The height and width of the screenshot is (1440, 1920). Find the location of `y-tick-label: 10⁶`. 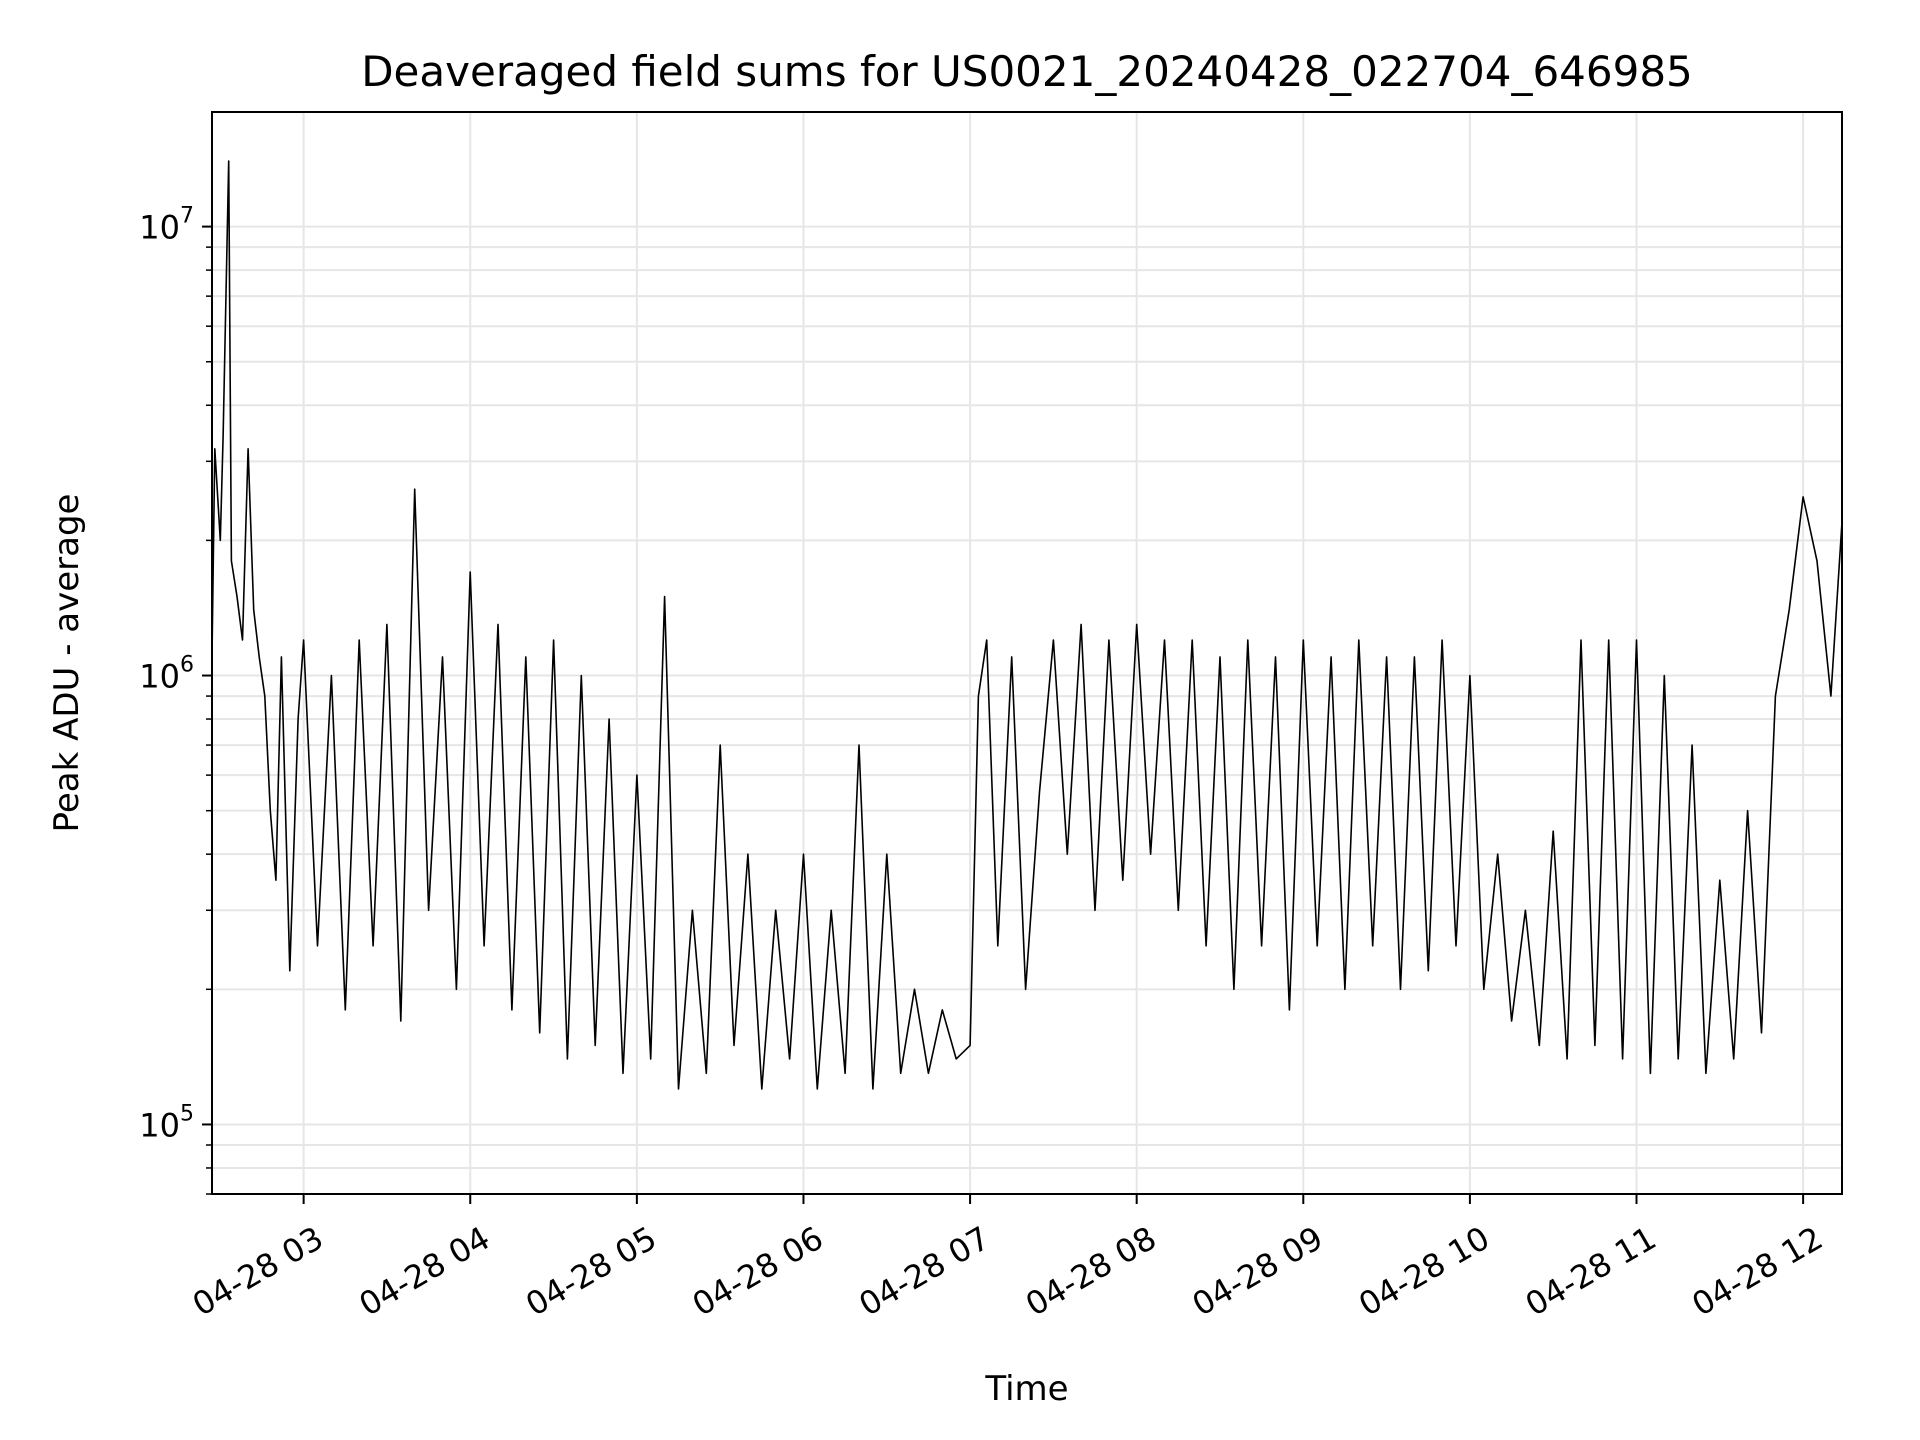

y-tick-label: 10⁶ is located at coordinates (166, 674).